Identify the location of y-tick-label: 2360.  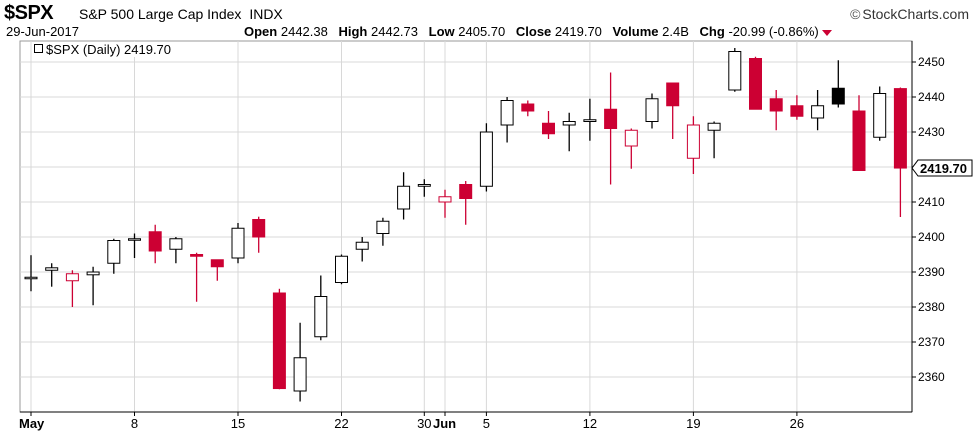
(931, 377).